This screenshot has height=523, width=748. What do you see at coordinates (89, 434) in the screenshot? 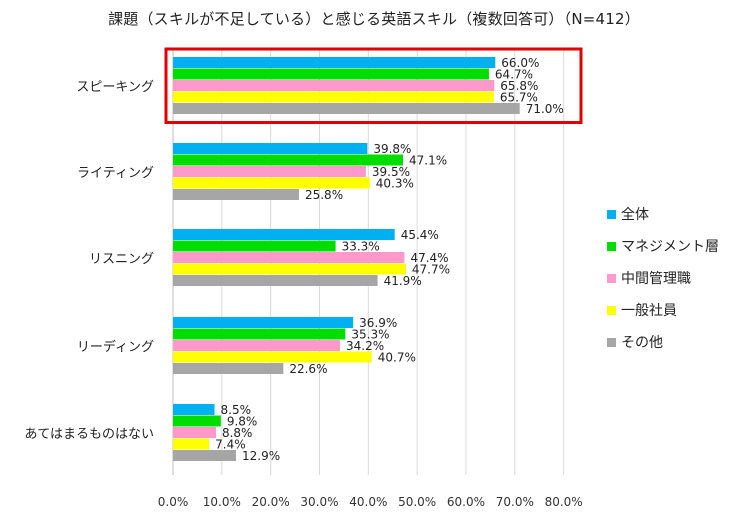
I see `category-label: あてはまるものはない` at bounding box center [89, 434].